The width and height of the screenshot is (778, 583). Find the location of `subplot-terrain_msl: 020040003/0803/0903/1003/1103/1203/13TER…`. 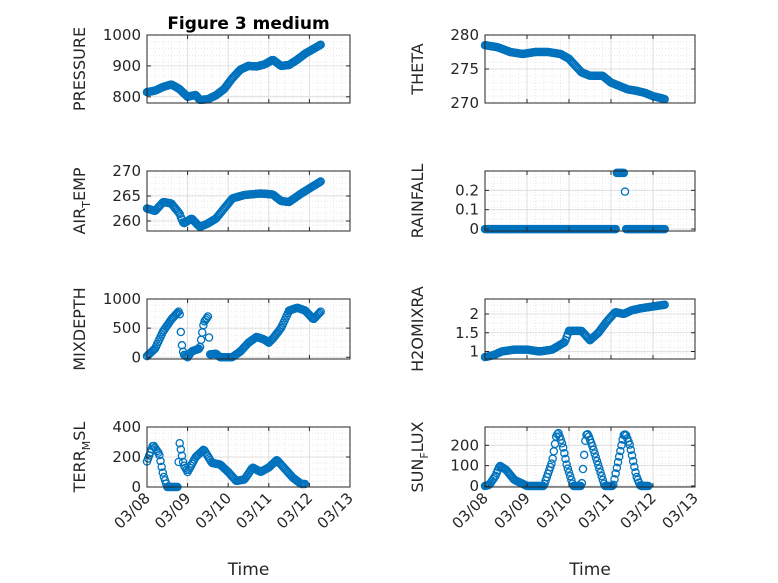

subplot-terrain_msl: 020040003/0803/0903/1003/1103/1203/13TER… is located at coordinates (213, 499).